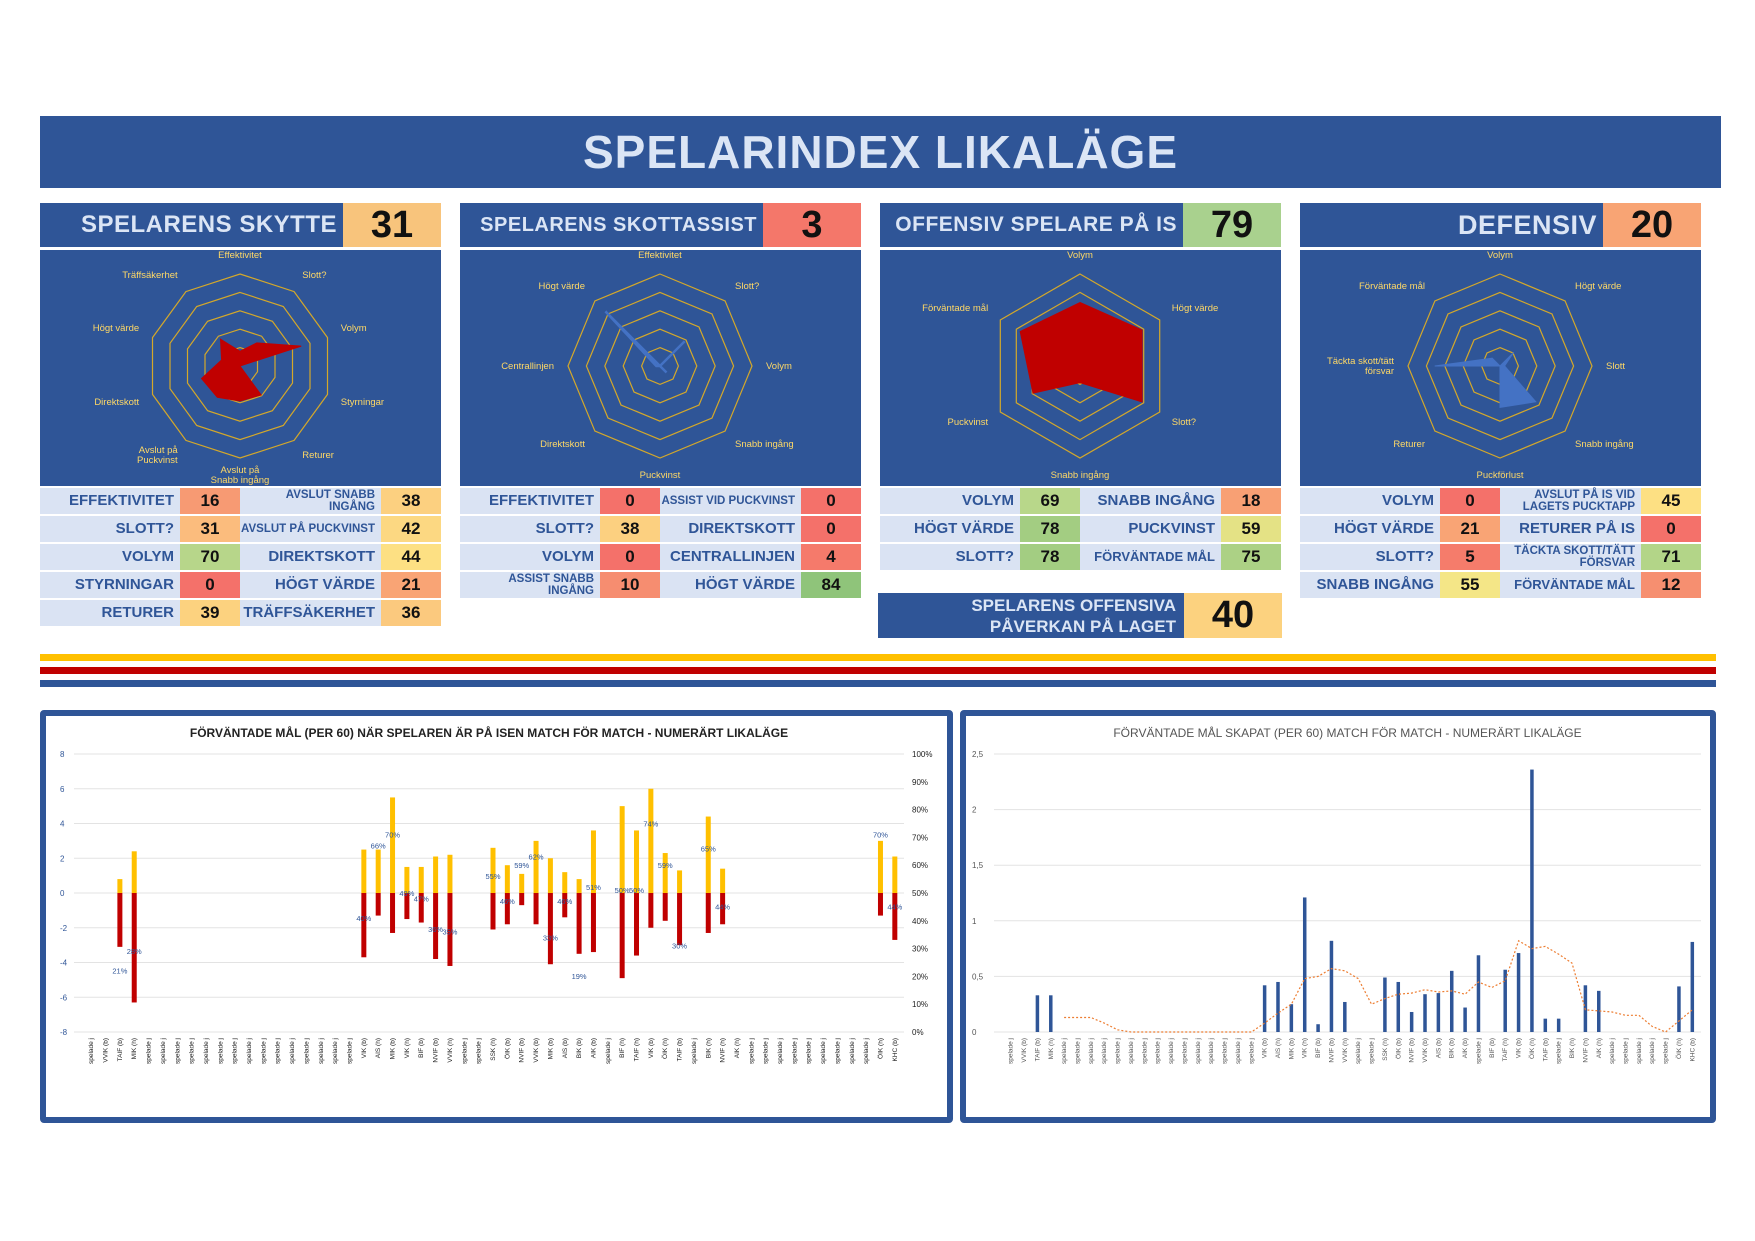 This screenshot has height=1241, width=1755. Describe the element at coordinates (637, 1049) in the screenshot. I see `x-tick-label: TAIF (h)` at that location.